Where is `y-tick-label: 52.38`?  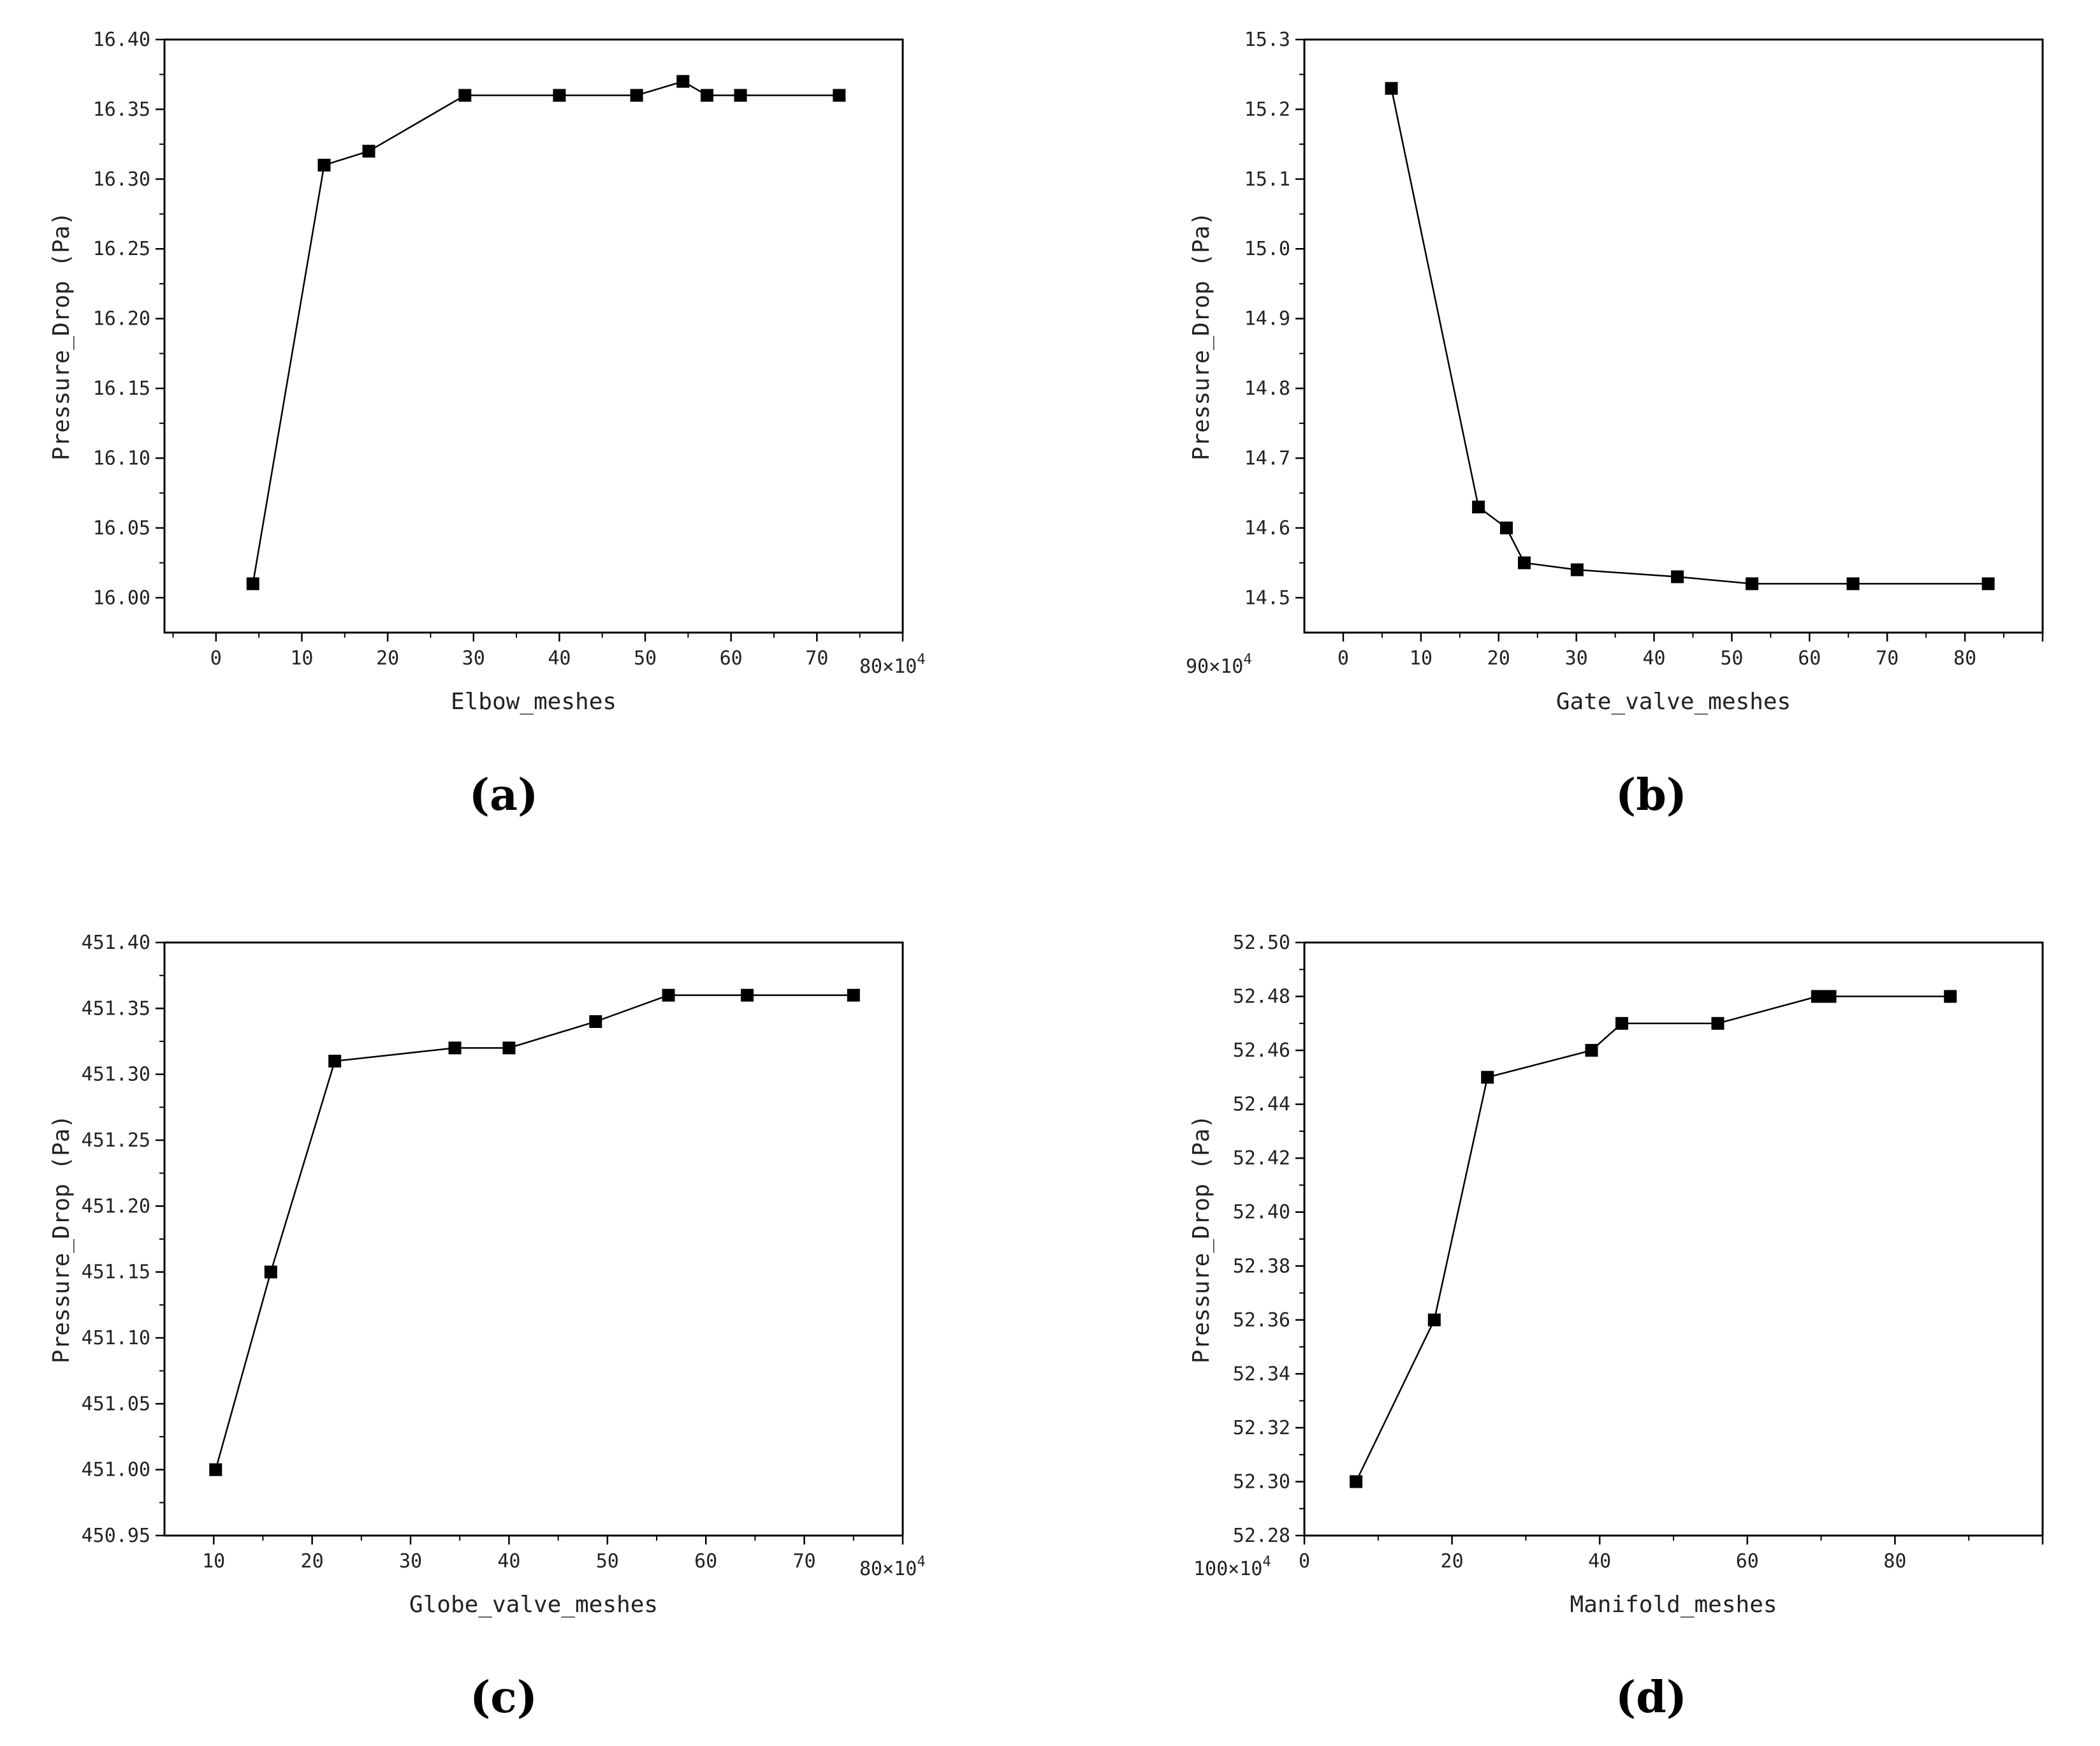
y-tick-label: 52.38 is located at coordinates (1261, 1266).